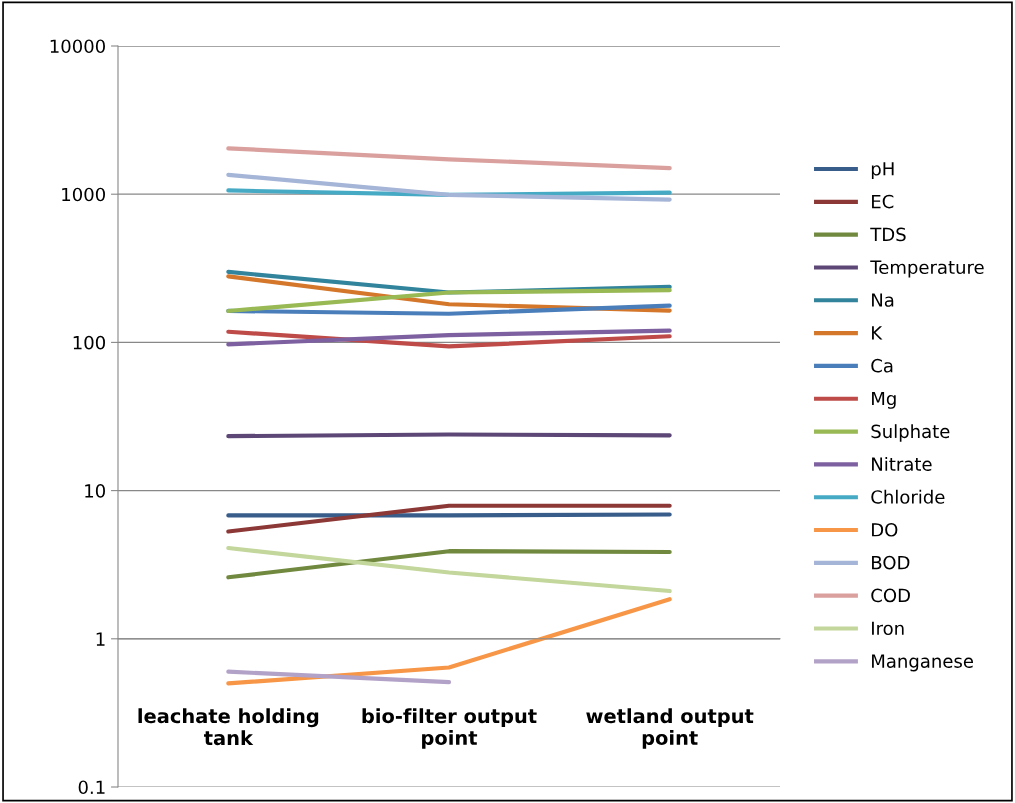 This screenshot has height=803, width=1015. Describe the element at coordinates (670, 728) in the screenshot. I see `x-tick-label: wetland output point` at that location.